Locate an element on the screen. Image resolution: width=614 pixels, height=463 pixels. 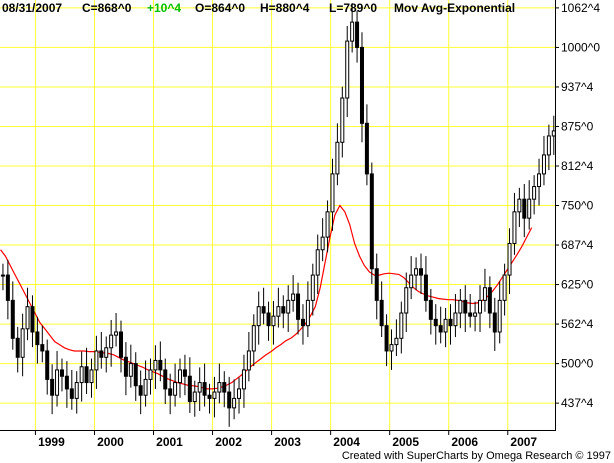
y-tick-label: 500^0 is located at coordinates (577, 364).